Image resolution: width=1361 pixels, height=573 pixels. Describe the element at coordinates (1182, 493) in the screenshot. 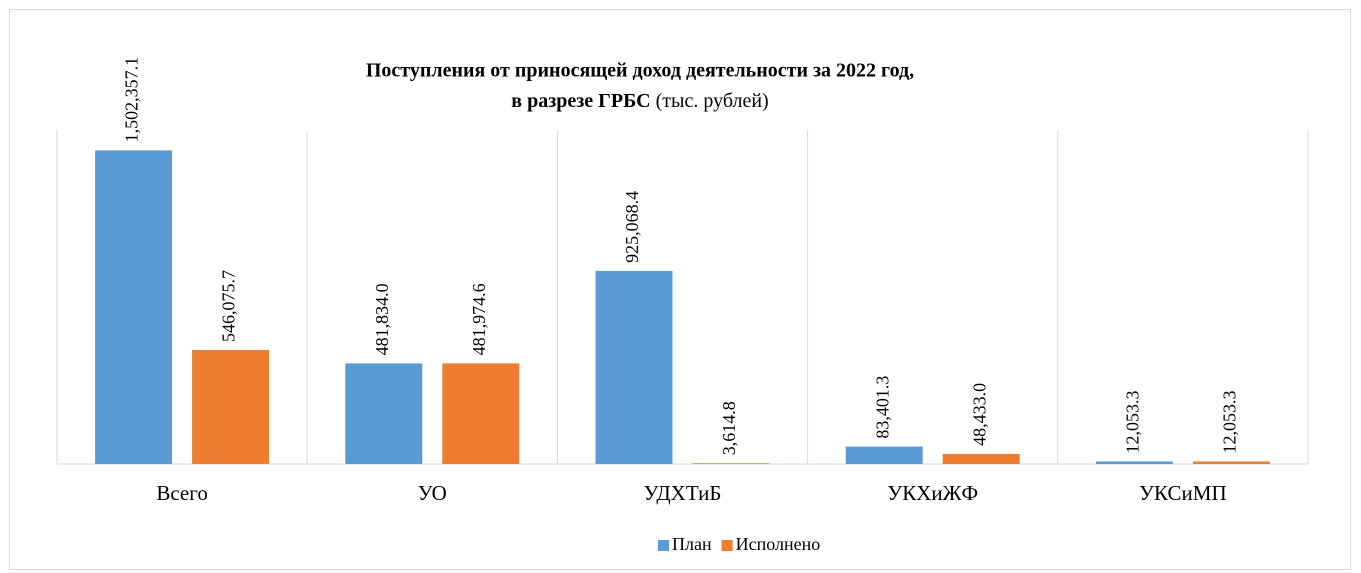

I see `x-tick-label: УКСиМП` at that location.